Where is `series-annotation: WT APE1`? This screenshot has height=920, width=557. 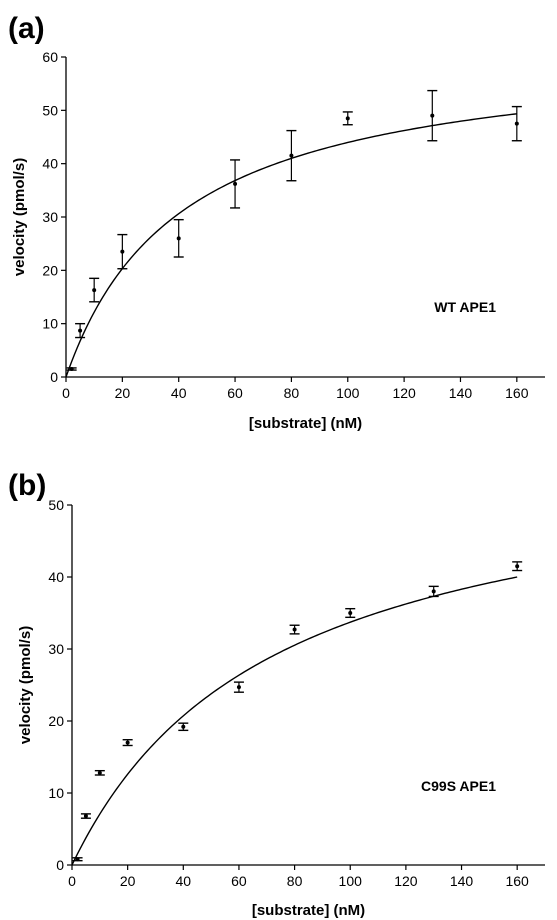 series-annotation: WT APE1 is located at coordinates (465, 307).